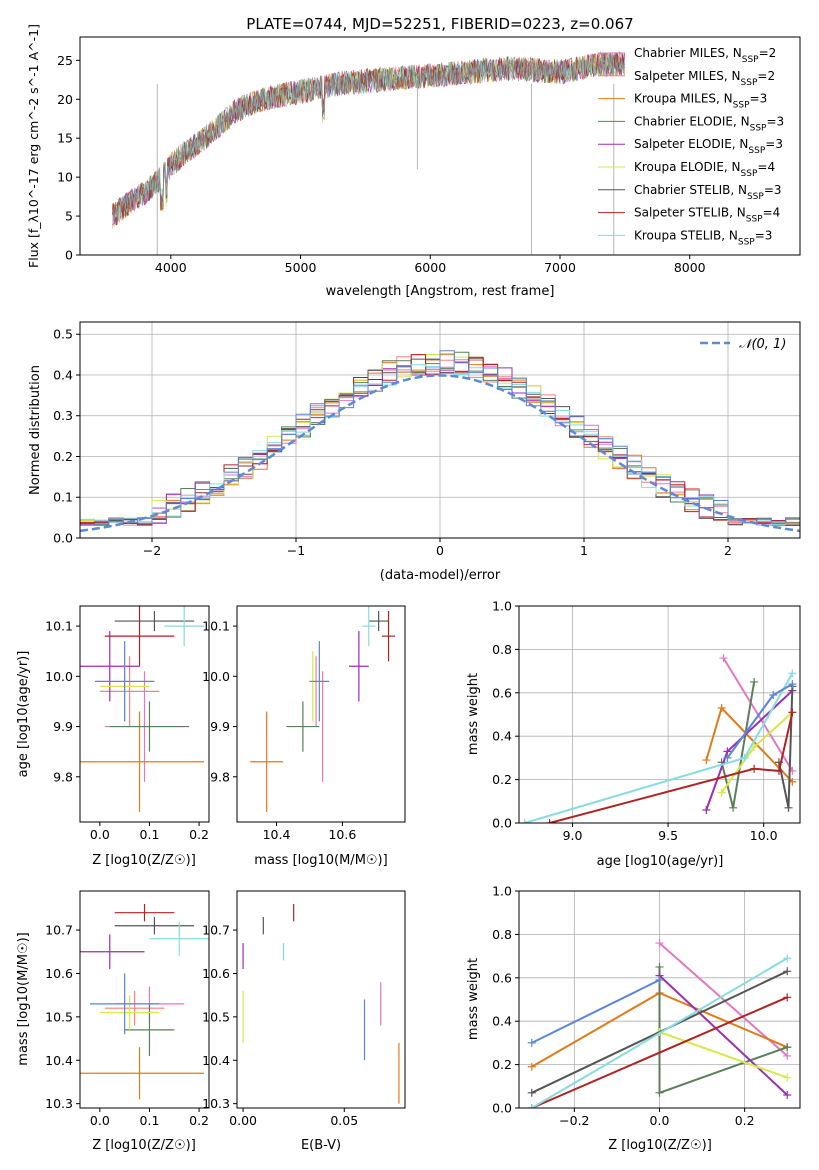 The height and width of the screenshot is (1170, 819). Describe the element at coordinates (59, 676) in the screenshot. I see `y-tick-label: 10.0` at that location.